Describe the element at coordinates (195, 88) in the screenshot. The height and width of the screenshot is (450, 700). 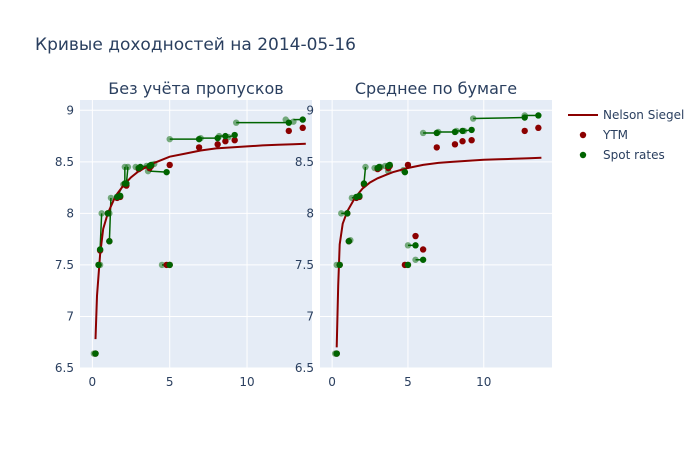
I see `subplot-title: Без учёта пропусков` at that location.